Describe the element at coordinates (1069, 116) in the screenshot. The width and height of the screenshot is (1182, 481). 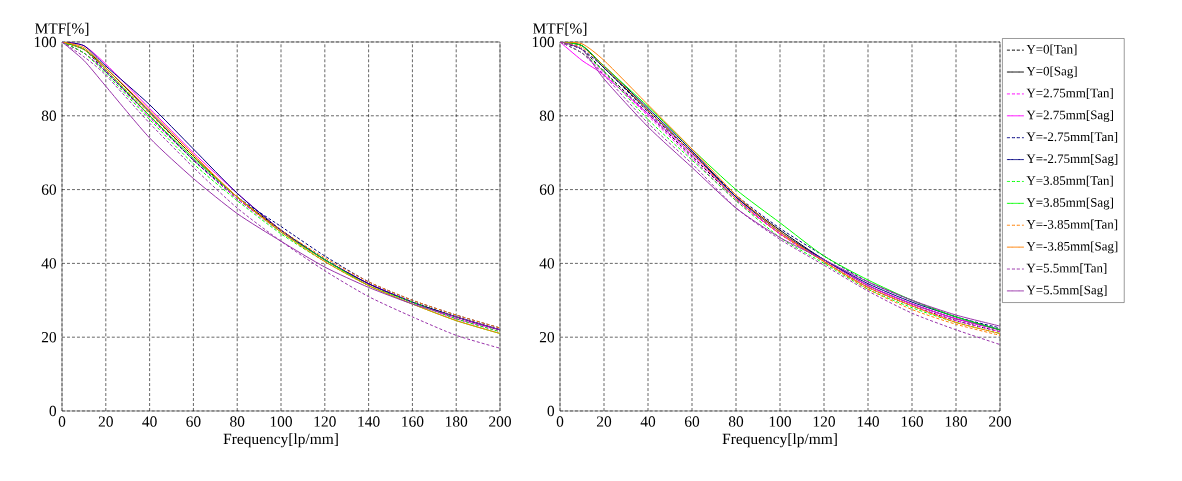
I see `legend-label: Y=2.75mm[Sag]` at that location.